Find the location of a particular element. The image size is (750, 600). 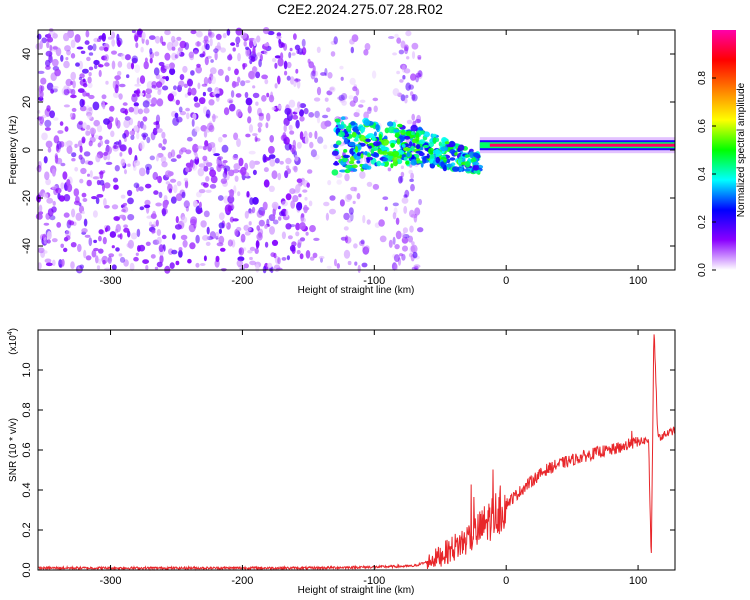

spectrogram-signal-line is located at coordinates (582, 145).